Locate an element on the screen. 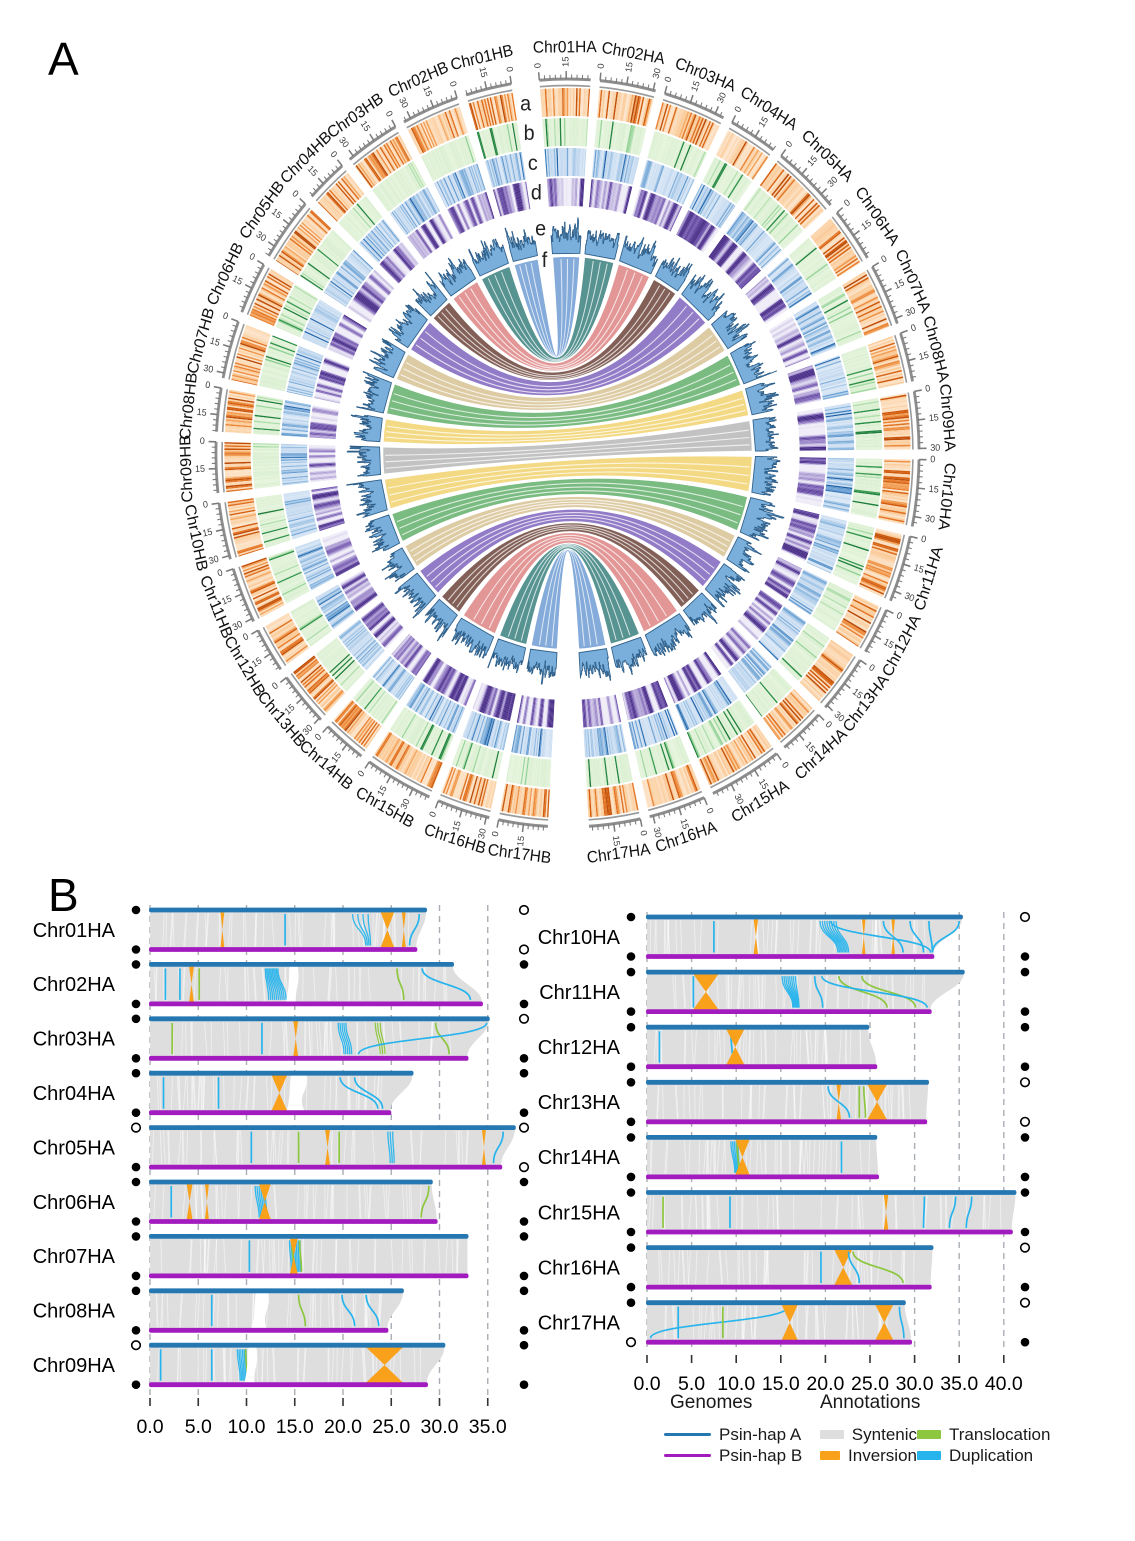 This screenshot has height=1541, width=1135. row-label-Chr06HA: Chr06HA is located at coordinates (74, 1203).